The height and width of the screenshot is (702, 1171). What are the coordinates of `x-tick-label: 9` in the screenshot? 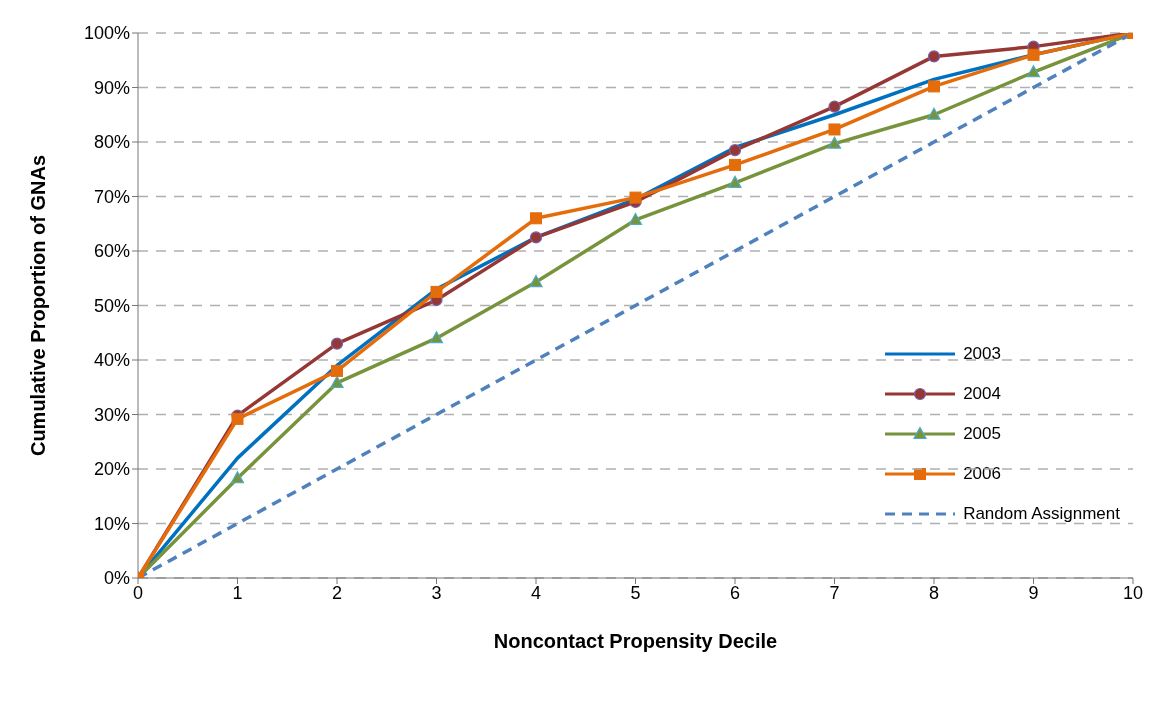 It's located at (1033, 592).